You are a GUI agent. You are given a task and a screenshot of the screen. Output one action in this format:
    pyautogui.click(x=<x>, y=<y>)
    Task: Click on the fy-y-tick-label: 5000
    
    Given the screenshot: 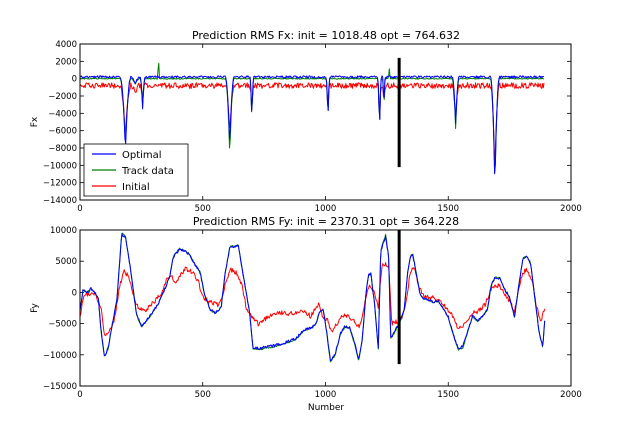 What is the action you would take?
    pyautogui.click(x=66, y=262)
    